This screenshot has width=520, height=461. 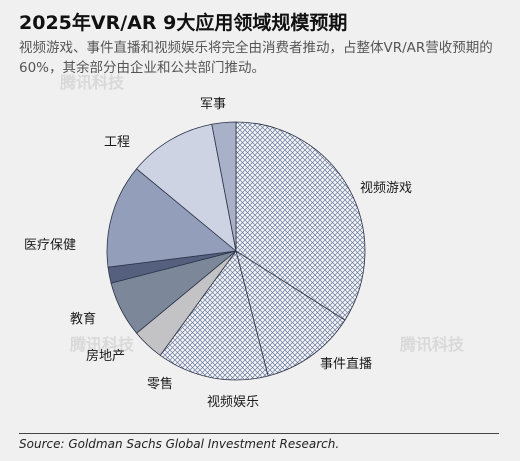 I want to click on slice-label: 房地产, so click(x=105, y=356).